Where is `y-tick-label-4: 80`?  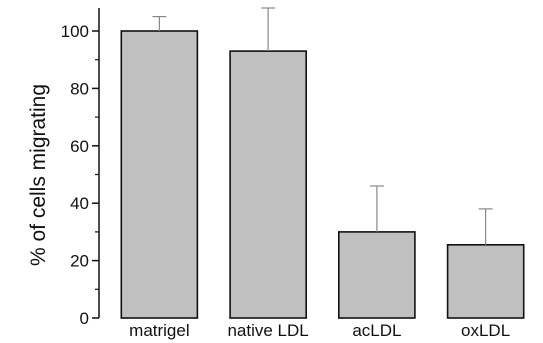
y-tick-label-4: 80 is located at coordinates (79, 88).